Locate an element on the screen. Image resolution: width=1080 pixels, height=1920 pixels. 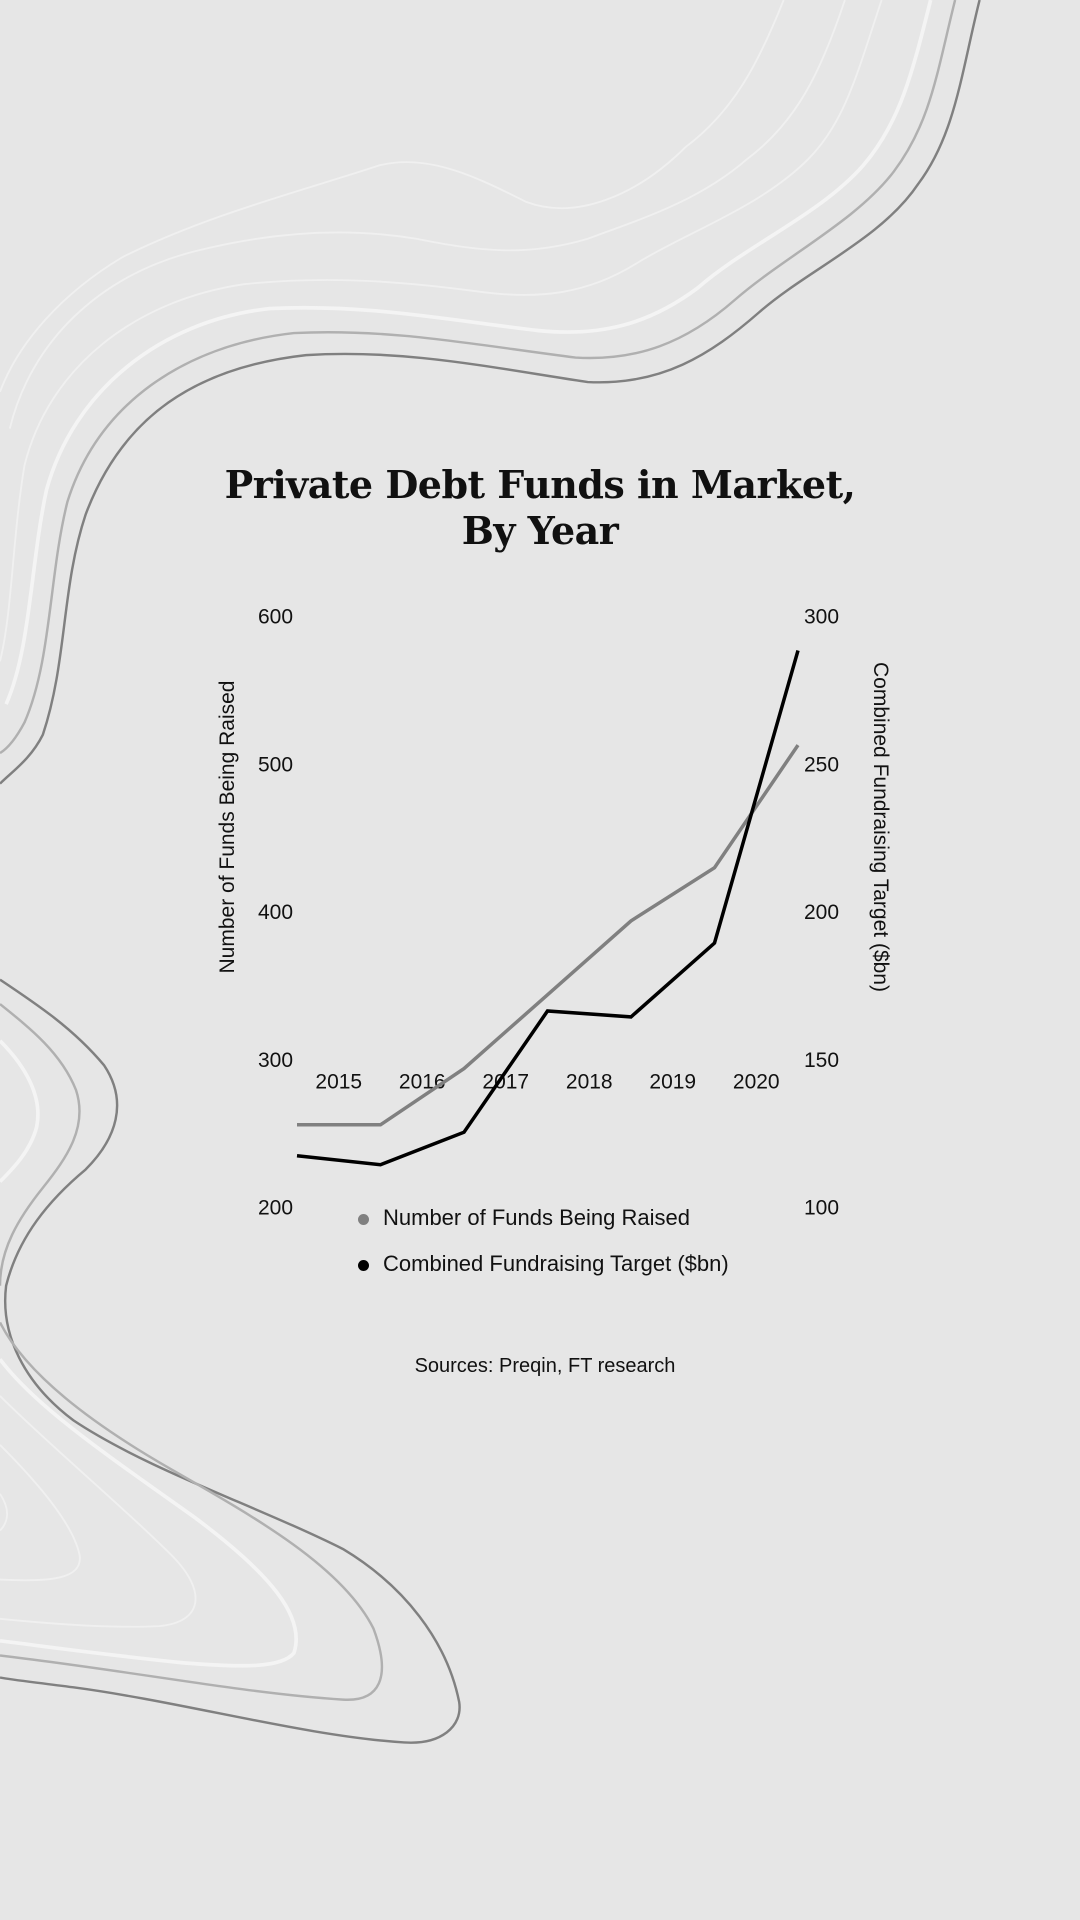
left-tick-label: 400 is located at coordinates (275, 912).